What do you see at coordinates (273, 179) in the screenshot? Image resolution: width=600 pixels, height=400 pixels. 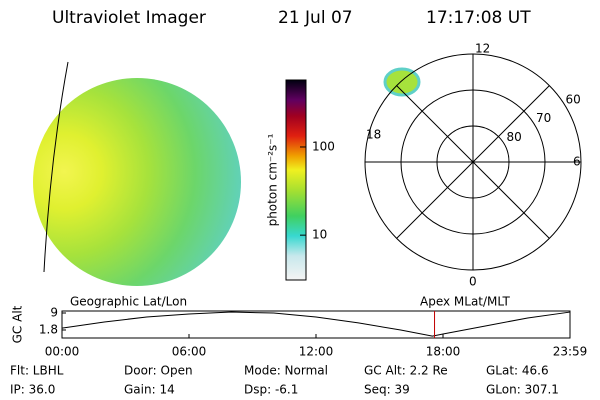 I see `colorbar-label: photon cm⁻²s⁻¹` at bounding box center [273, 179].